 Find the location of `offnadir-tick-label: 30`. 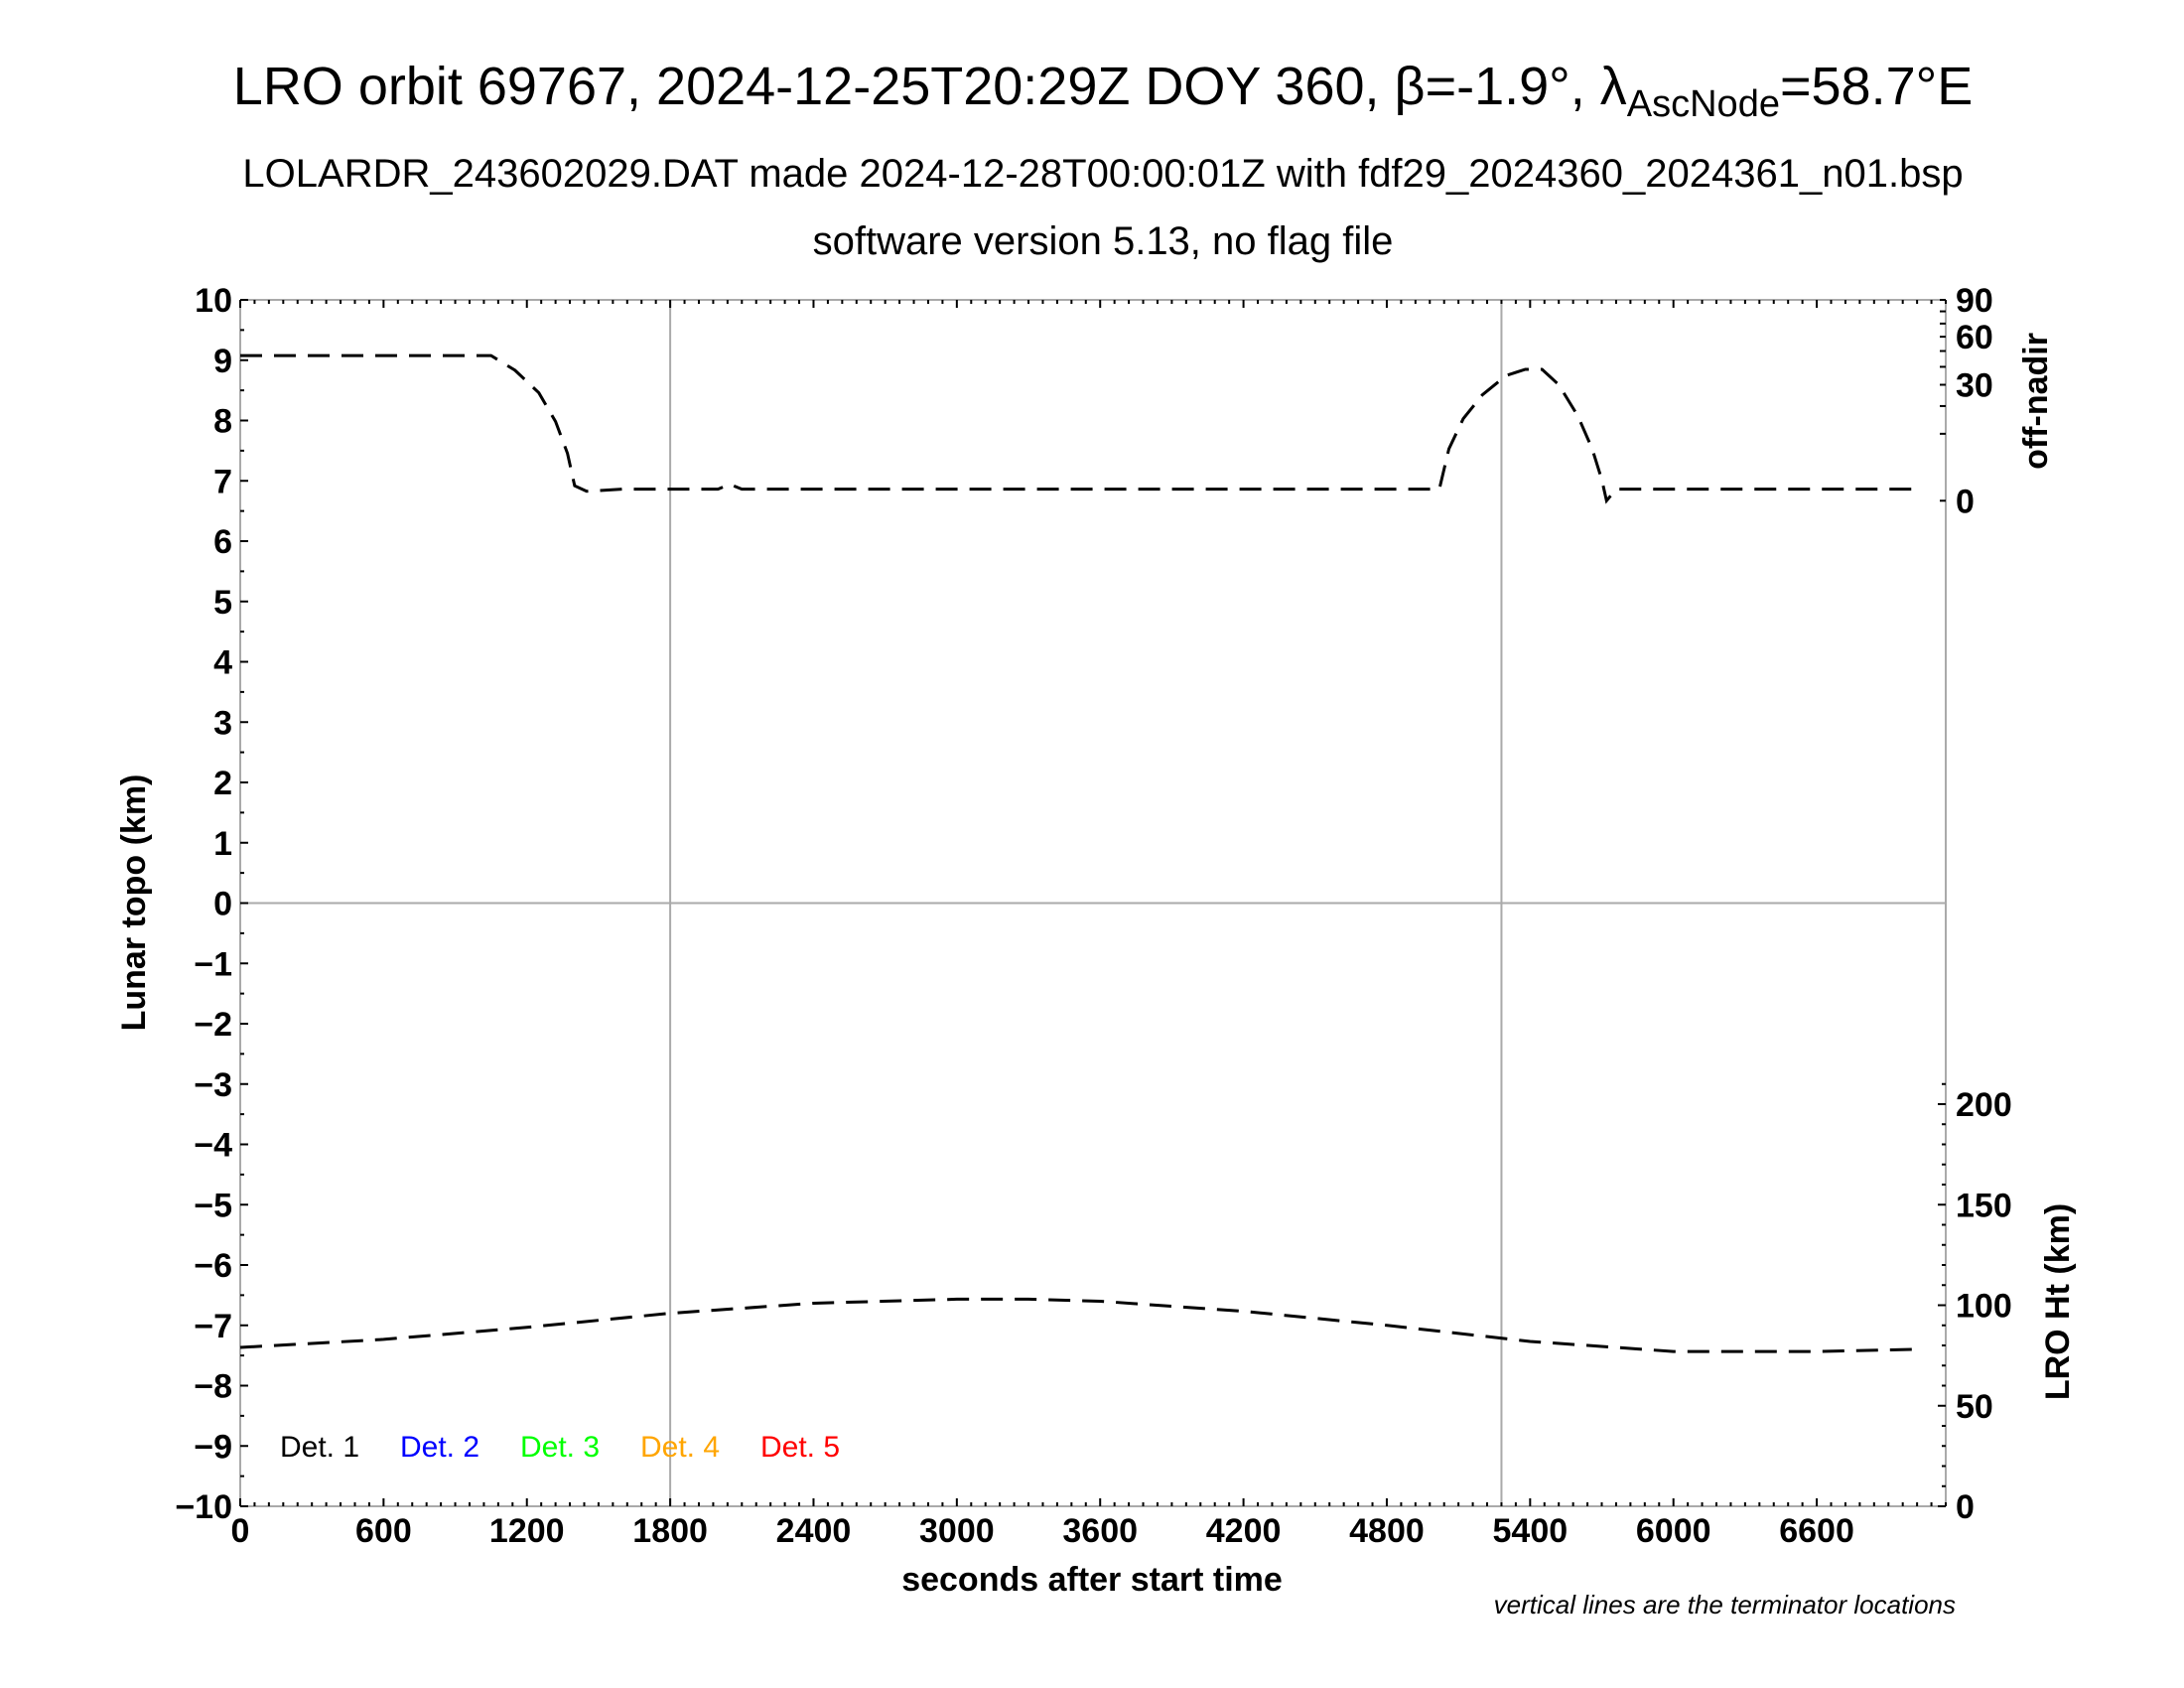

offnadir-tick-label: 30 is located at coordinates (1974, 386).